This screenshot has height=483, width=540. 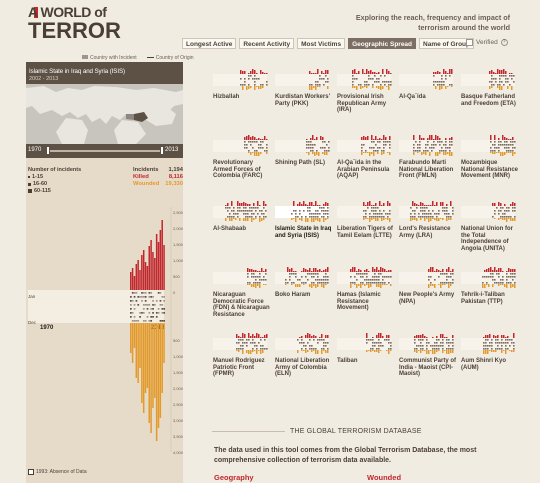 I want to click on group-cell-aum-shinri-kyo-aum: Aum Shinri Kyo (AUM), so click(x=489, y=361).